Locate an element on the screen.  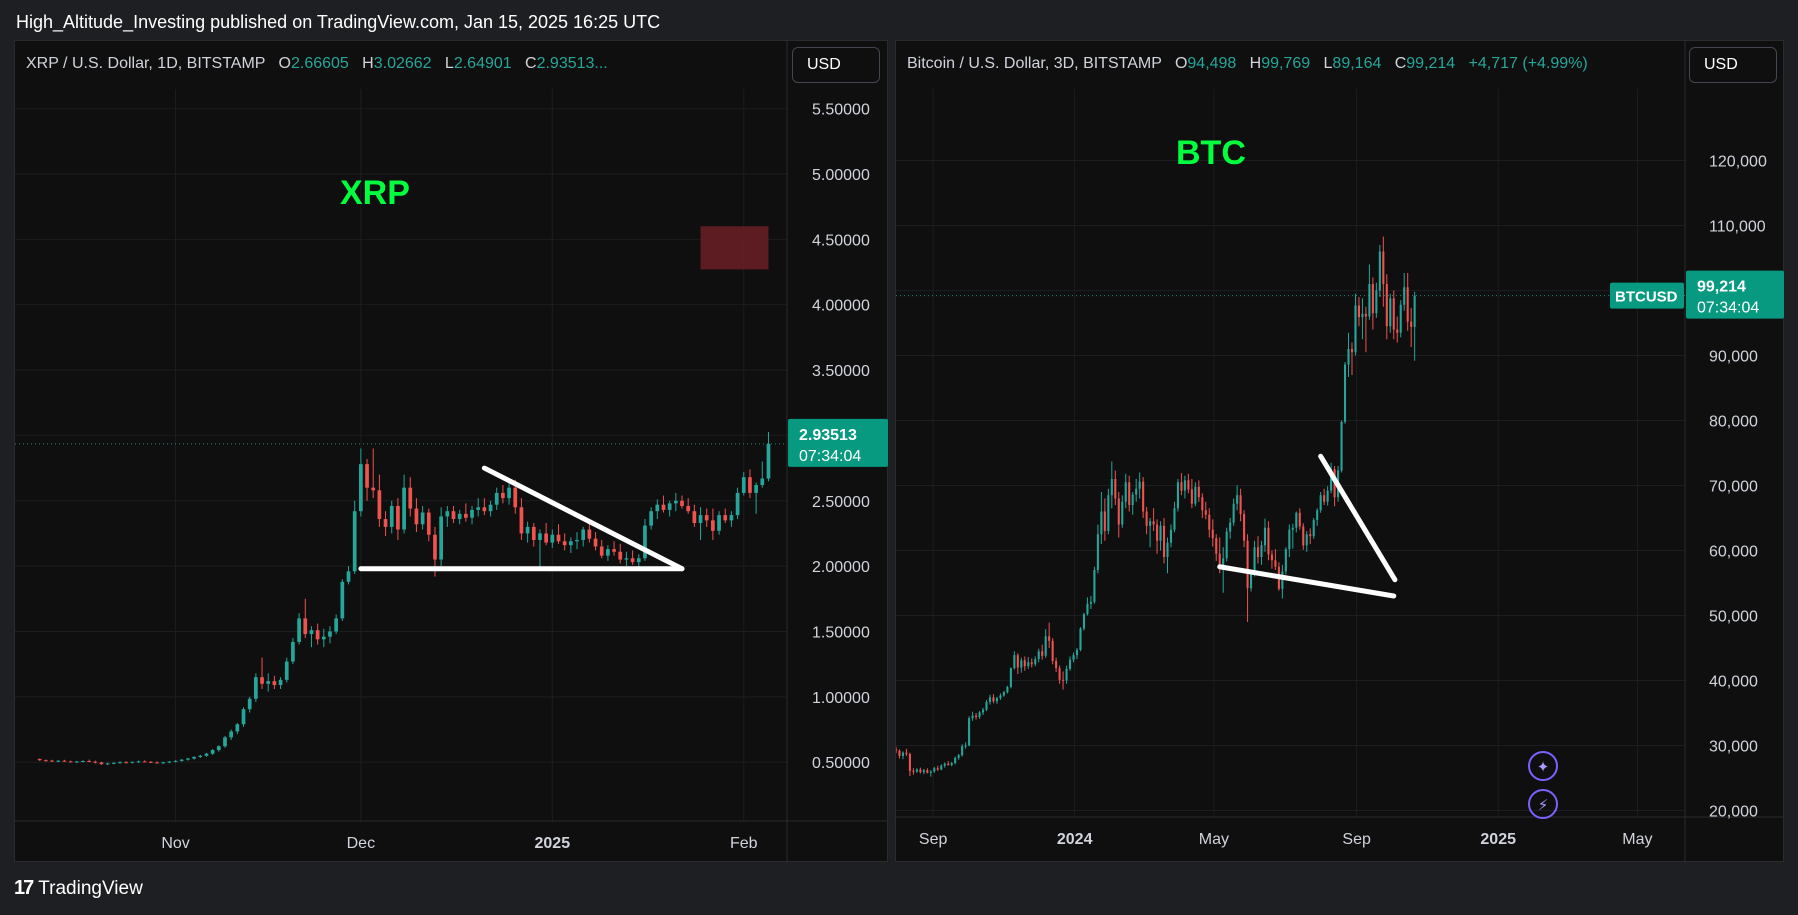
lightning-icon: ⚡ is located at coordinates (1543, 805).